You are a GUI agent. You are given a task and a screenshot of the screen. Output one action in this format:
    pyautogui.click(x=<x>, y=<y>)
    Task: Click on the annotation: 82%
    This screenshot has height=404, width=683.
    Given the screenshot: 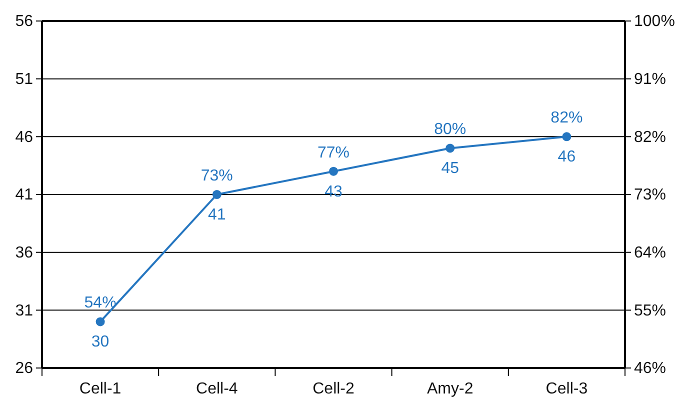 What is the action you would take?
    pyautogui.click(x=566, y=118)
    